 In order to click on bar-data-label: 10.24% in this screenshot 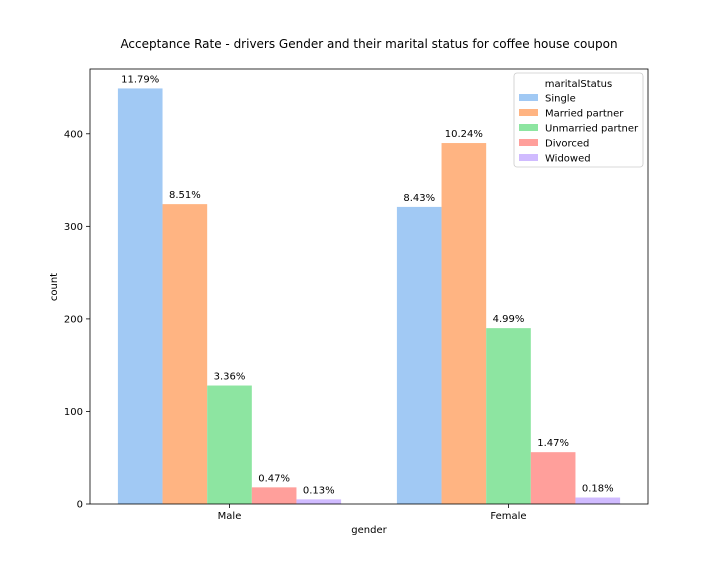, I will do `click(464, 134)`.